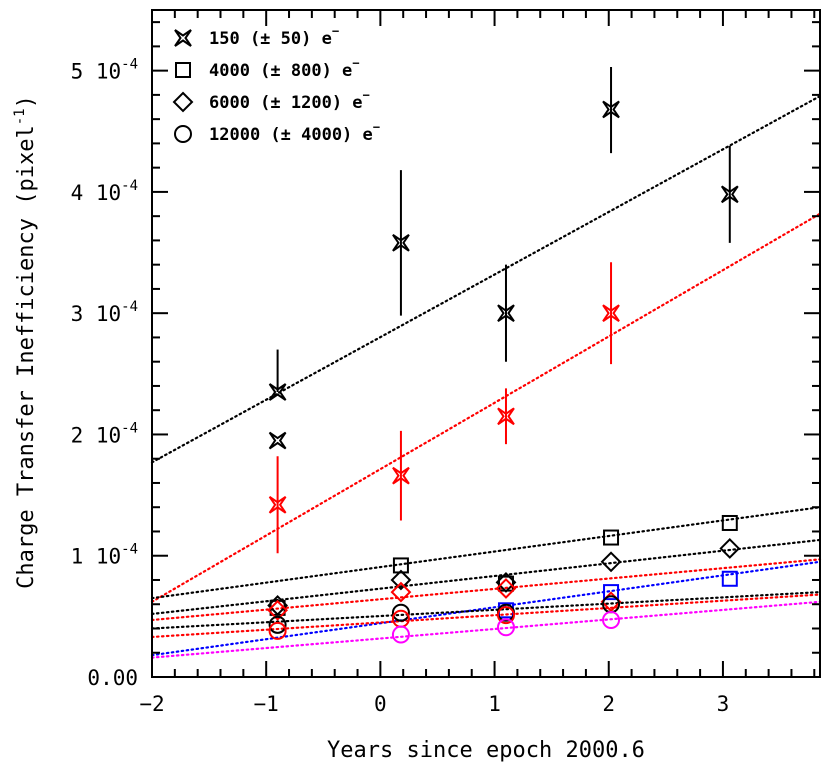  Describe the element at coordinates (26, 101) in the screenshot. I see `y-axis-title-close: )` at that location.